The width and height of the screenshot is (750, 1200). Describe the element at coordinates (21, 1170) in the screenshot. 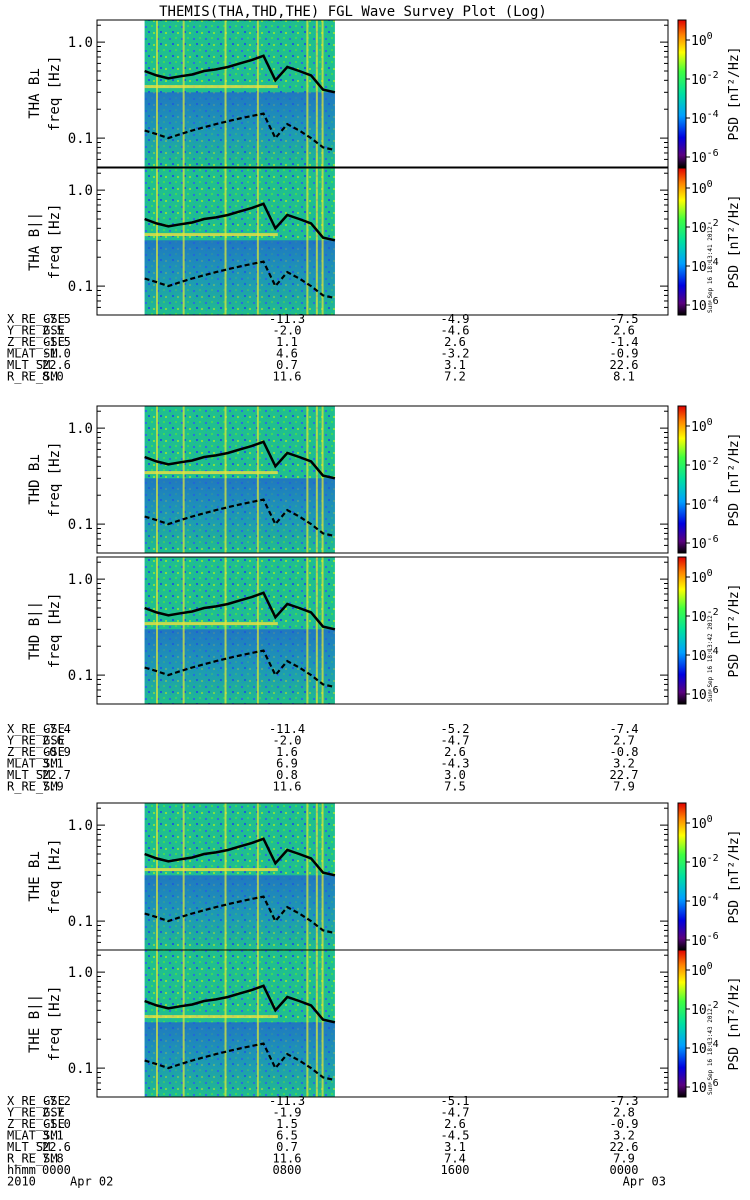

I see `time-row-label: hhmm` at that location.